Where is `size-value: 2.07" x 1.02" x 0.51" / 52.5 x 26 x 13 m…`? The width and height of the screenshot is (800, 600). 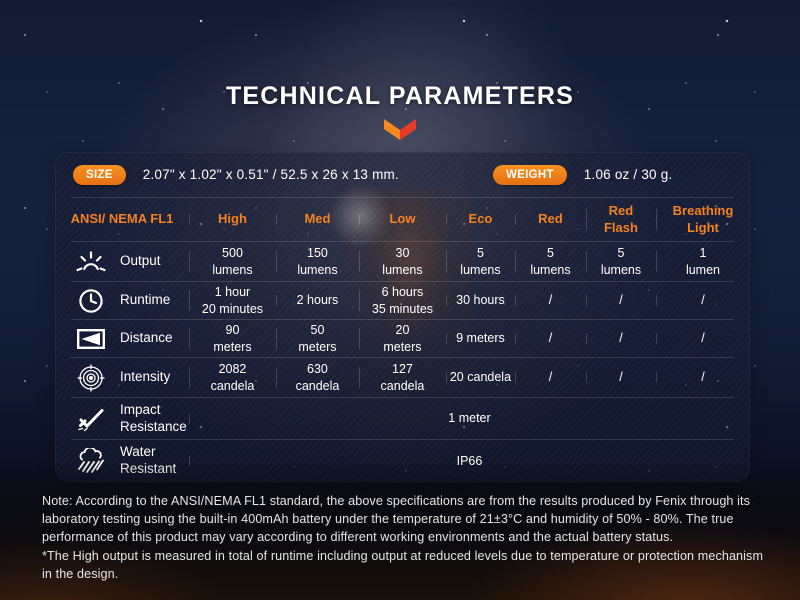 size-value: 2.07" x 1.02" x 0.51" / 52.5 x 26 x 13 m… is located at coordinates (270, 174).